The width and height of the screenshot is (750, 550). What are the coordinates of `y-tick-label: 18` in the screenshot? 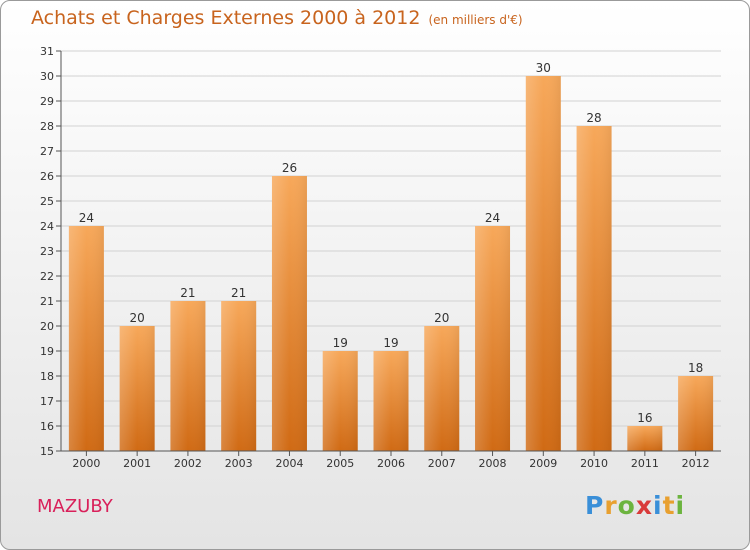 It's located at (47, 376).